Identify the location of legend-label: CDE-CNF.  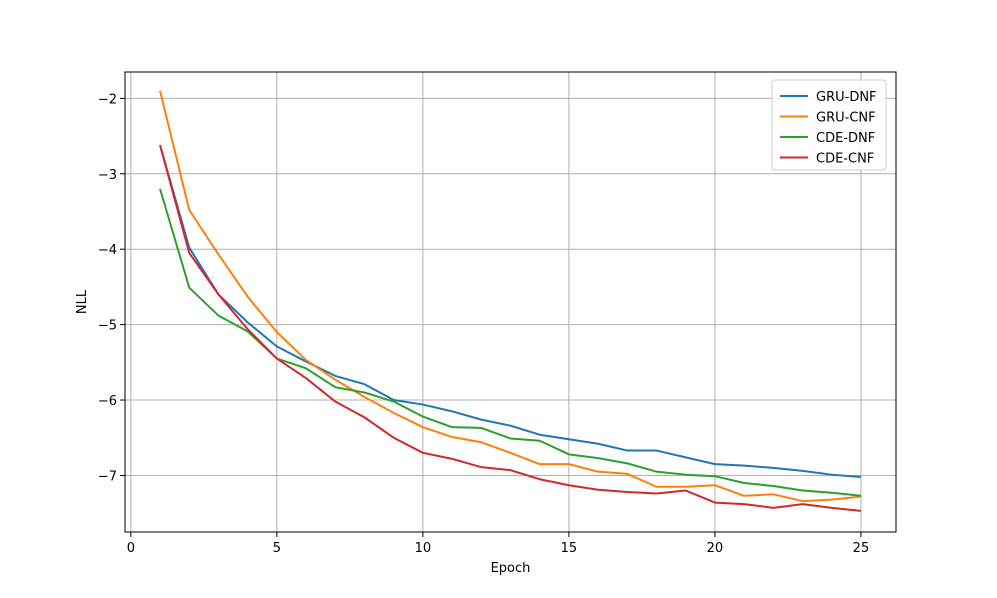
(845, 159).